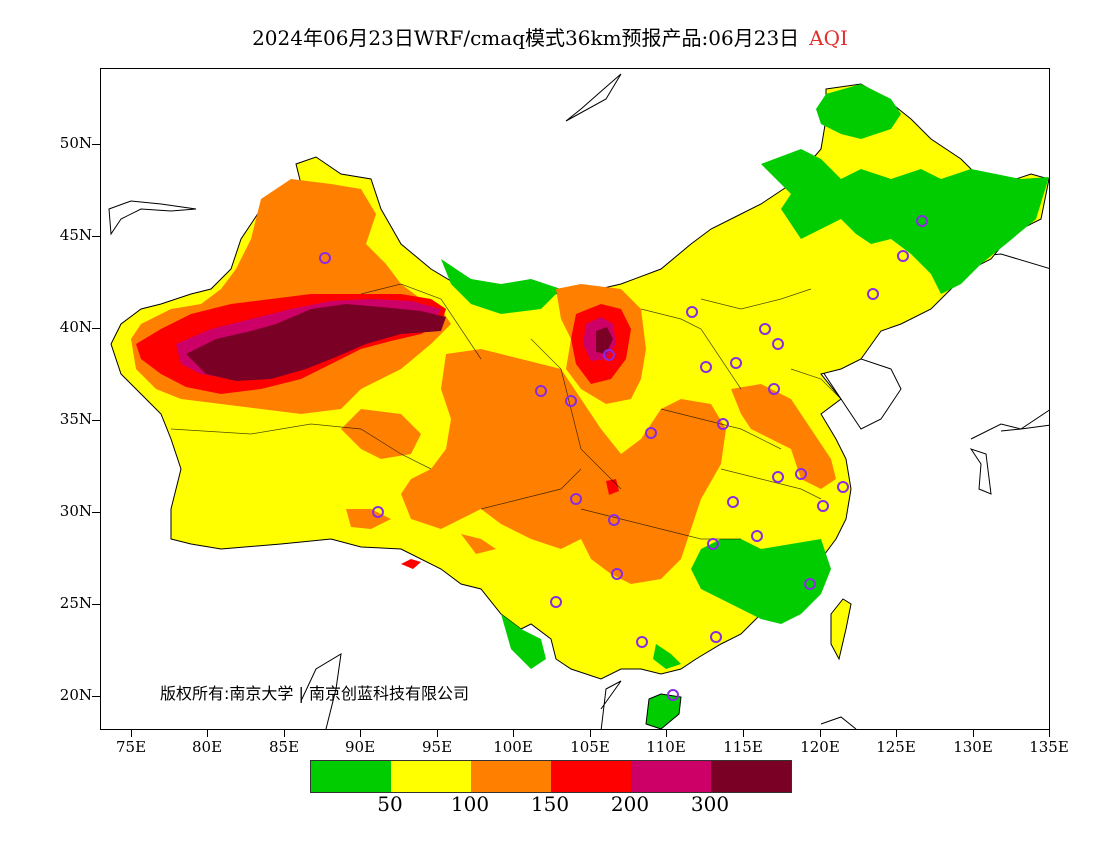  I want to click on lat-tick-35n, so click(96, 420).